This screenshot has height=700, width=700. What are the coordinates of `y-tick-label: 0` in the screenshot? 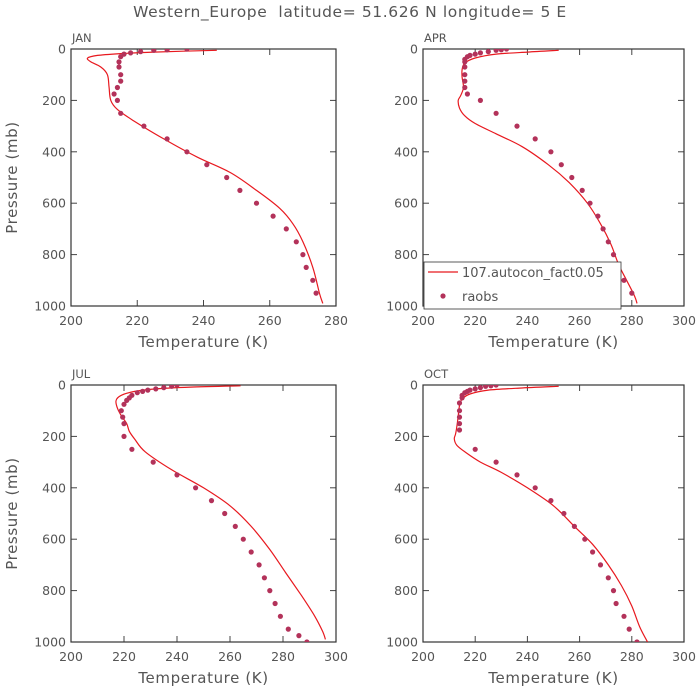 It's located at (62, 49).